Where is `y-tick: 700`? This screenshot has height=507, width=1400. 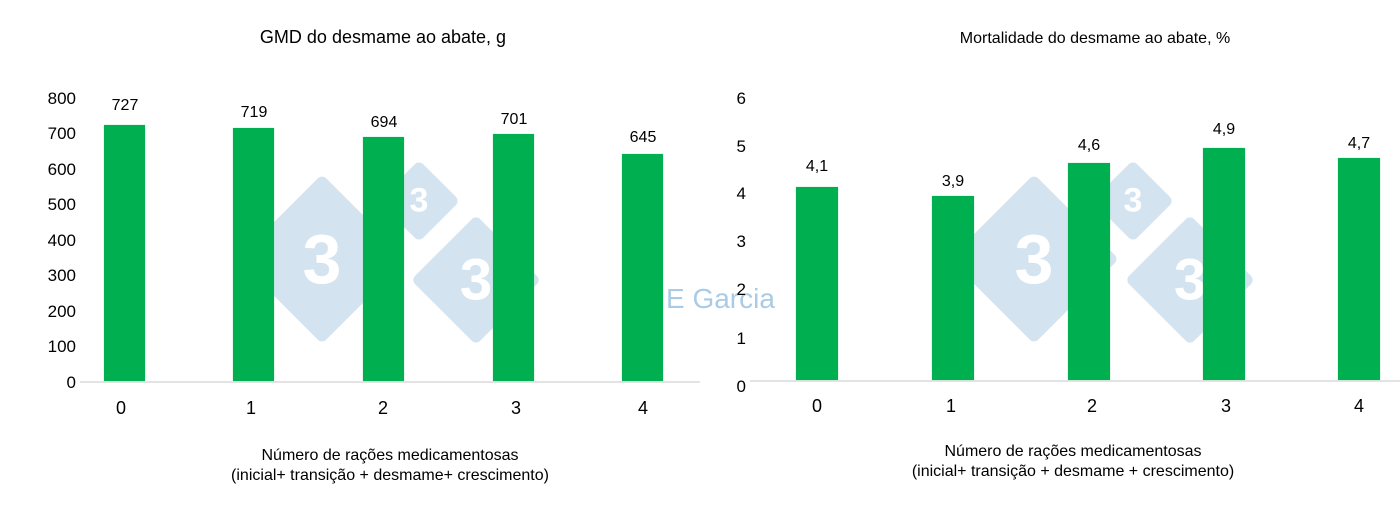 y-tick: 700 is located at coordinates (61, 133).